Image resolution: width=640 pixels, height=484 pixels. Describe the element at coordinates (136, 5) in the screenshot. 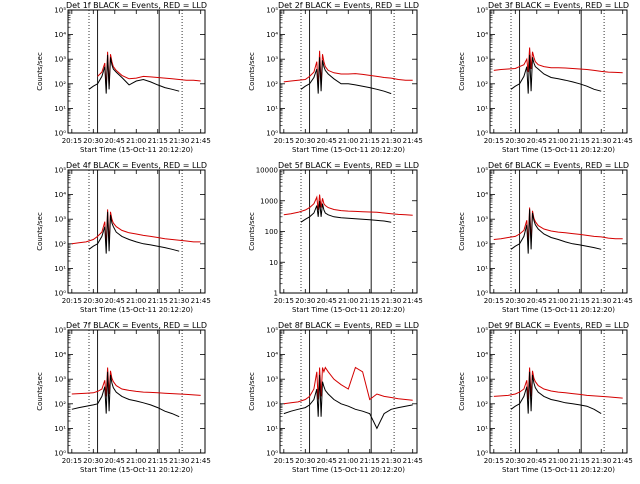

I see `panel-title: Det 1f BLACK = Events, RED = LLD` at that location.